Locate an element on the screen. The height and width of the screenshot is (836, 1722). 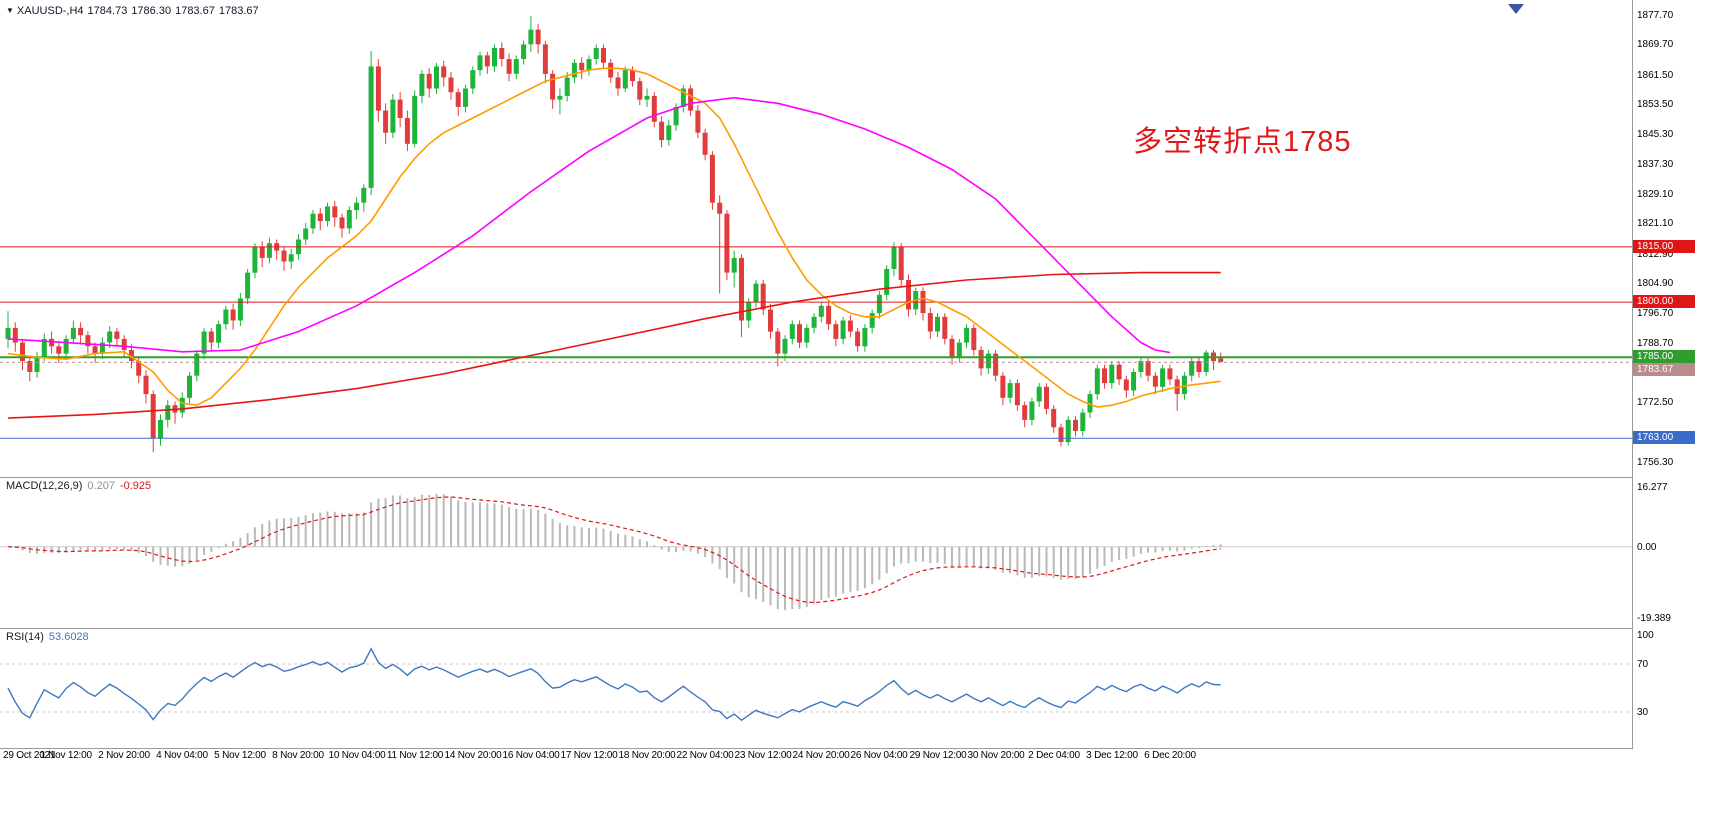
price-badge: 1783.67 is located at coordinates (1664, 369).